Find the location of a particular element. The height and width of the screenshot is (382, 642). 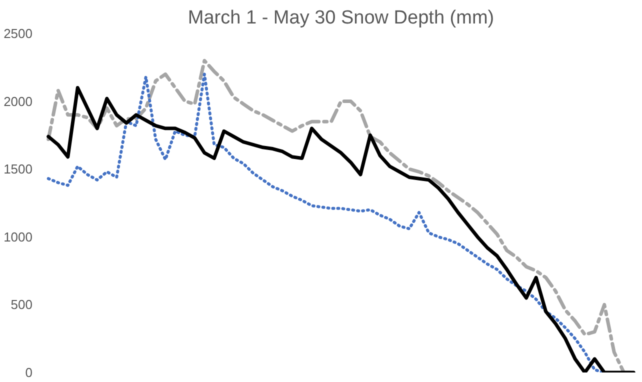

y-tick-label: 500 is located at coordinates (21, 304).